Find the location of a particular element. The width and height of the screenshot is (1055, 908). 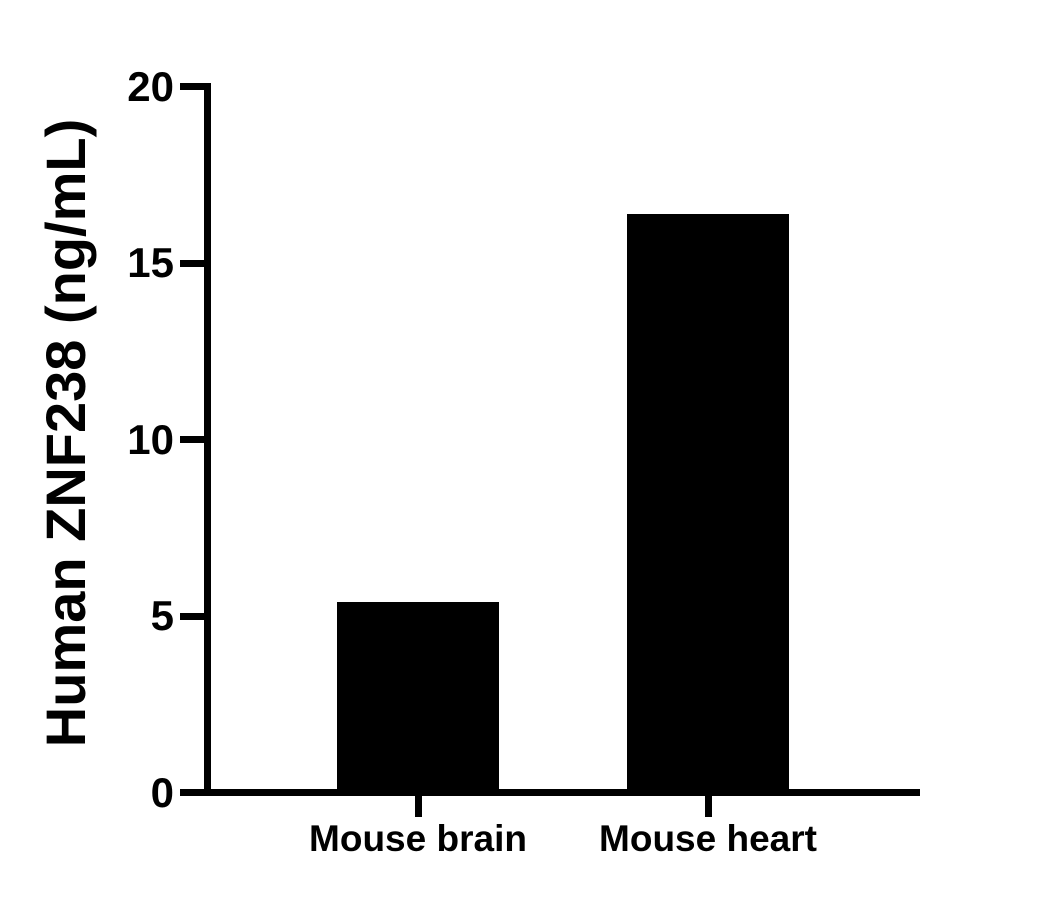

y-tick-label: 5 is located at coordinates (162, 615).